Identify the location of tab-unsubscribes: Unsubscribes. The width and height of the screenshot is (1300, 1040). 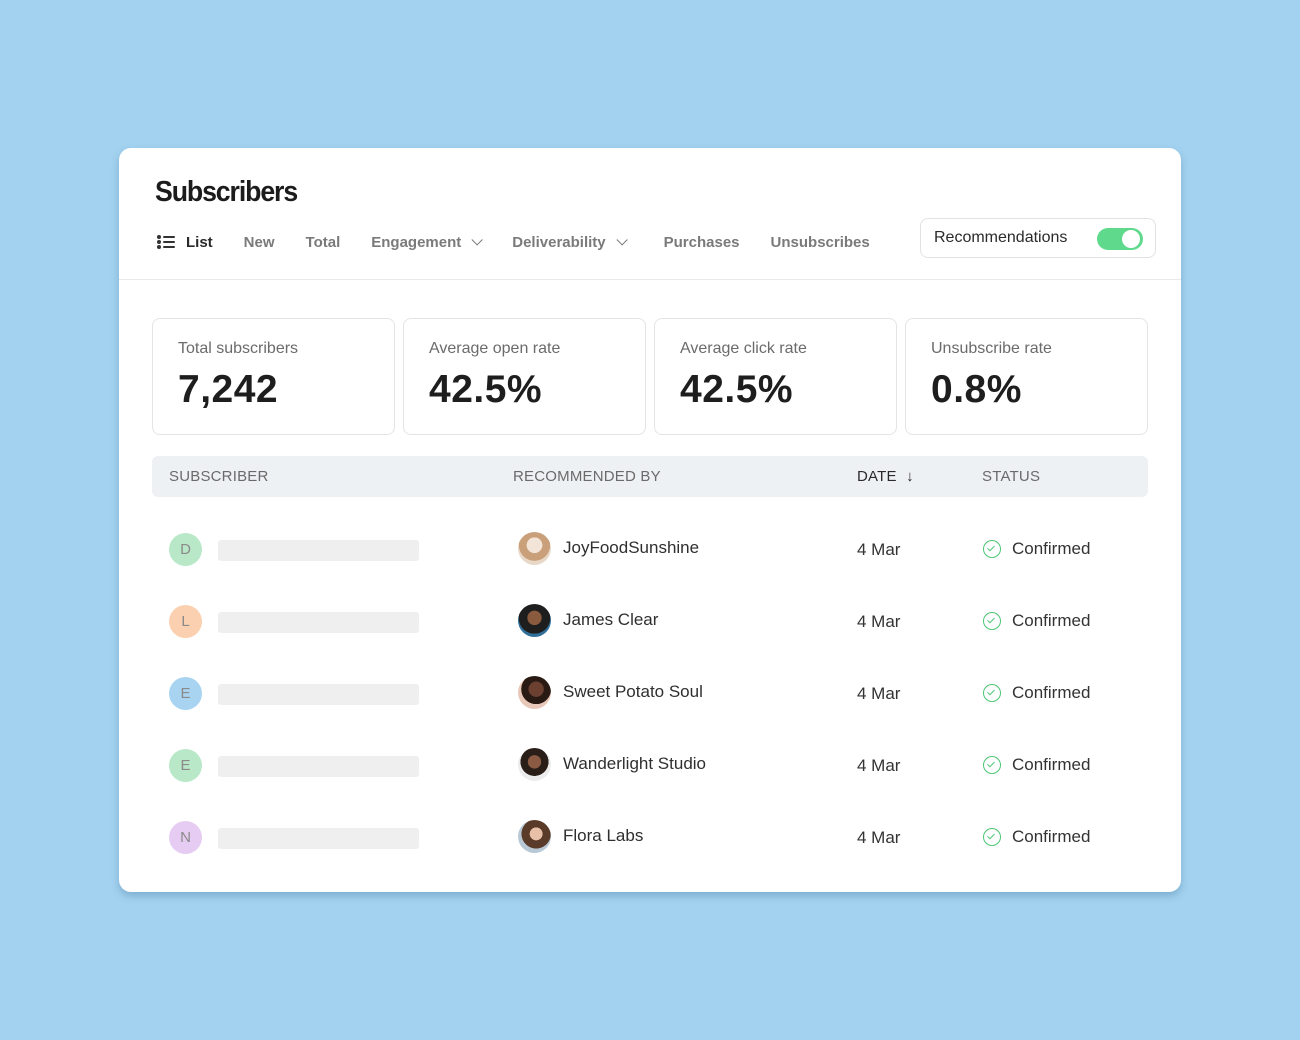
(820, 242).